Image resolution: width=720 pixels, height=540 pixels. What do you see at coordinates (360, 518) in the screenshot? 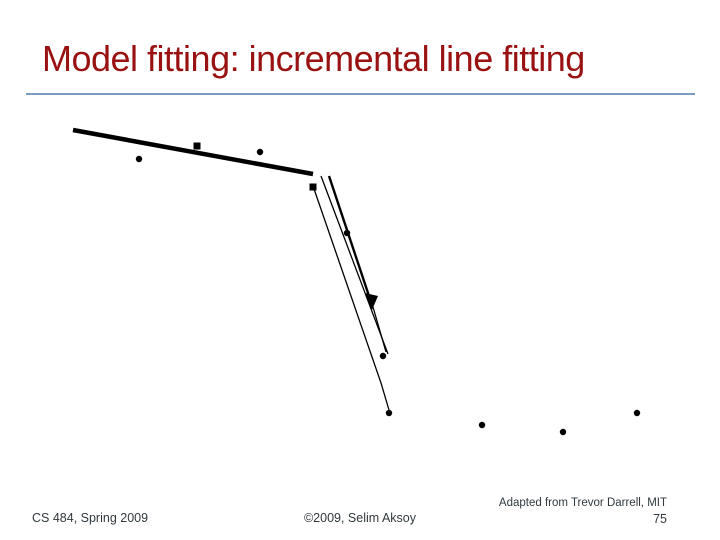
I see `footer-copyright: ©2009, Selim Aksoy` at bounding box center [360, 518].